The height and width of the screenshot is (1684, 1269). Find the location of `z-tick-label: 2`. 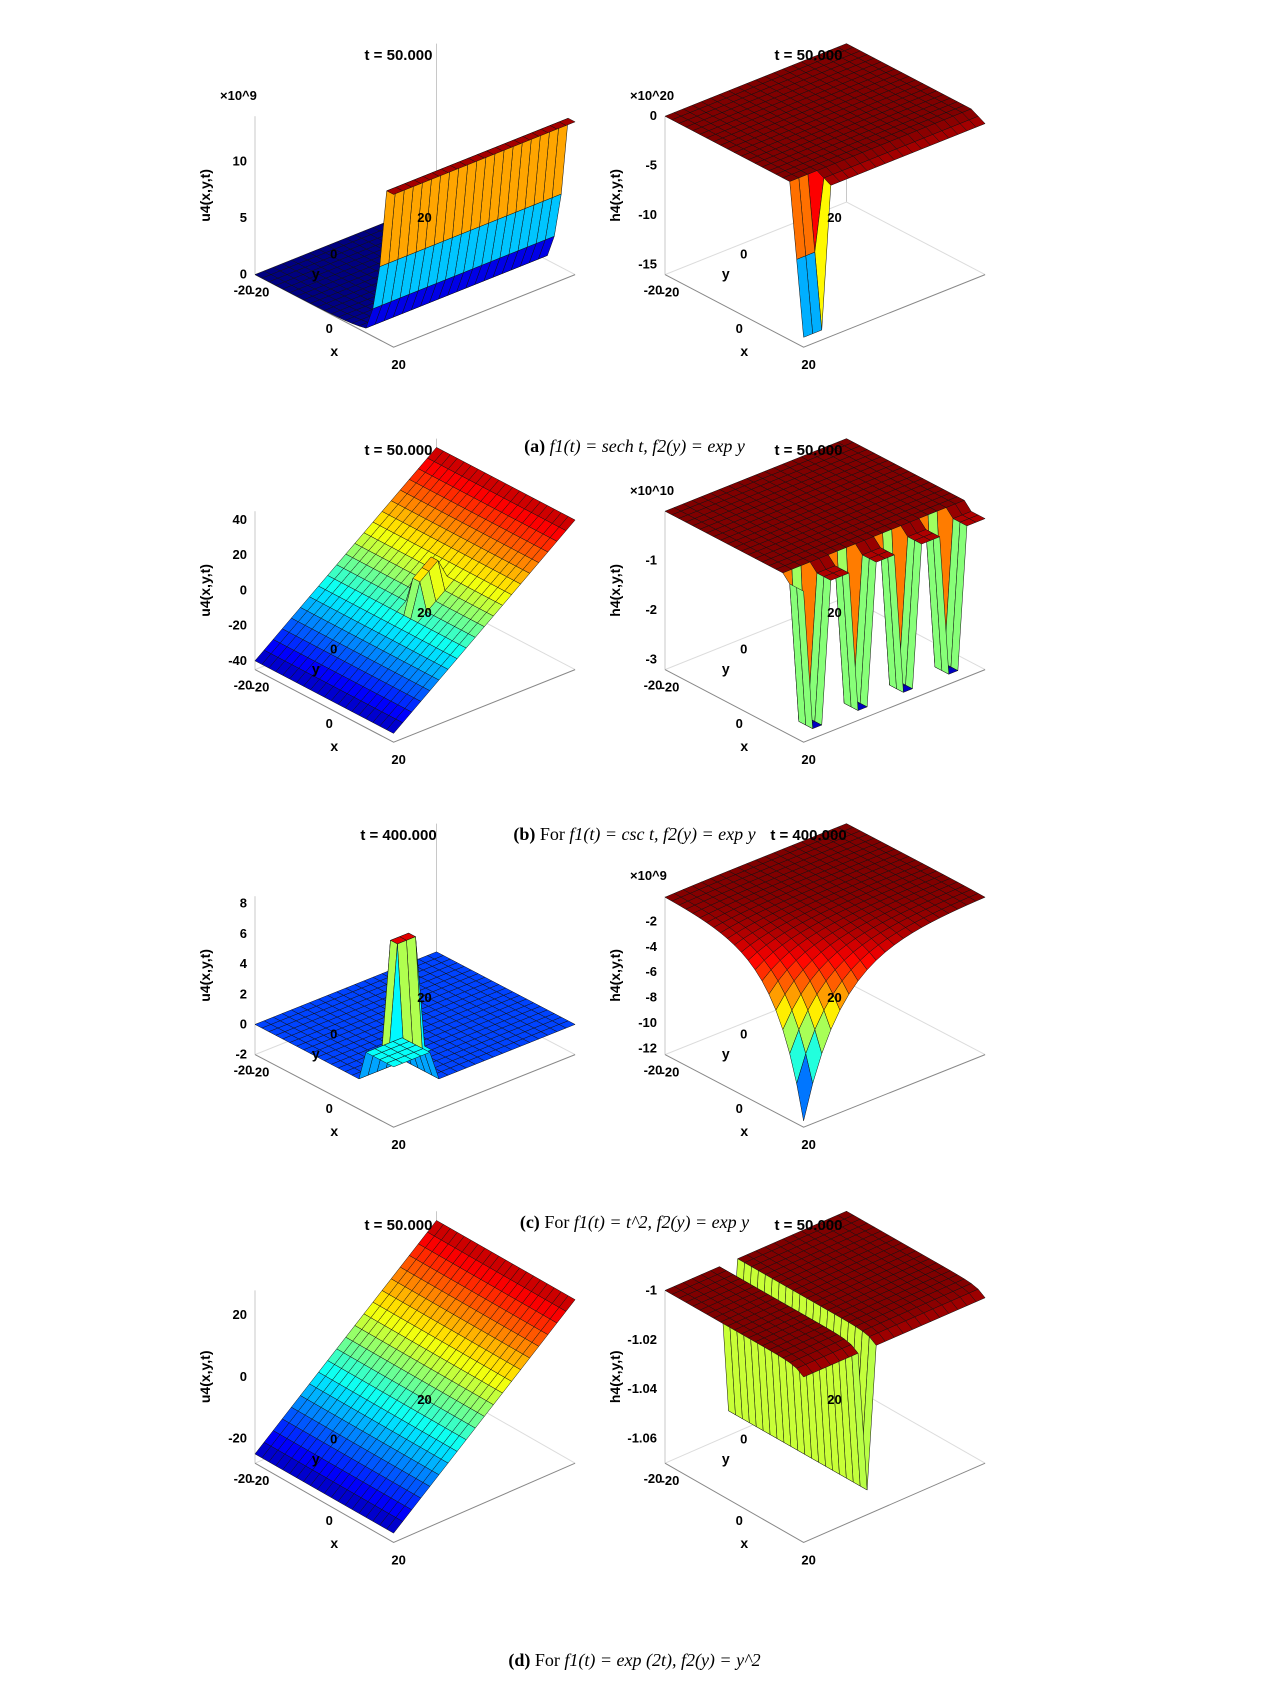

z-tick-label: 2 is located at coordinates (243, 993).